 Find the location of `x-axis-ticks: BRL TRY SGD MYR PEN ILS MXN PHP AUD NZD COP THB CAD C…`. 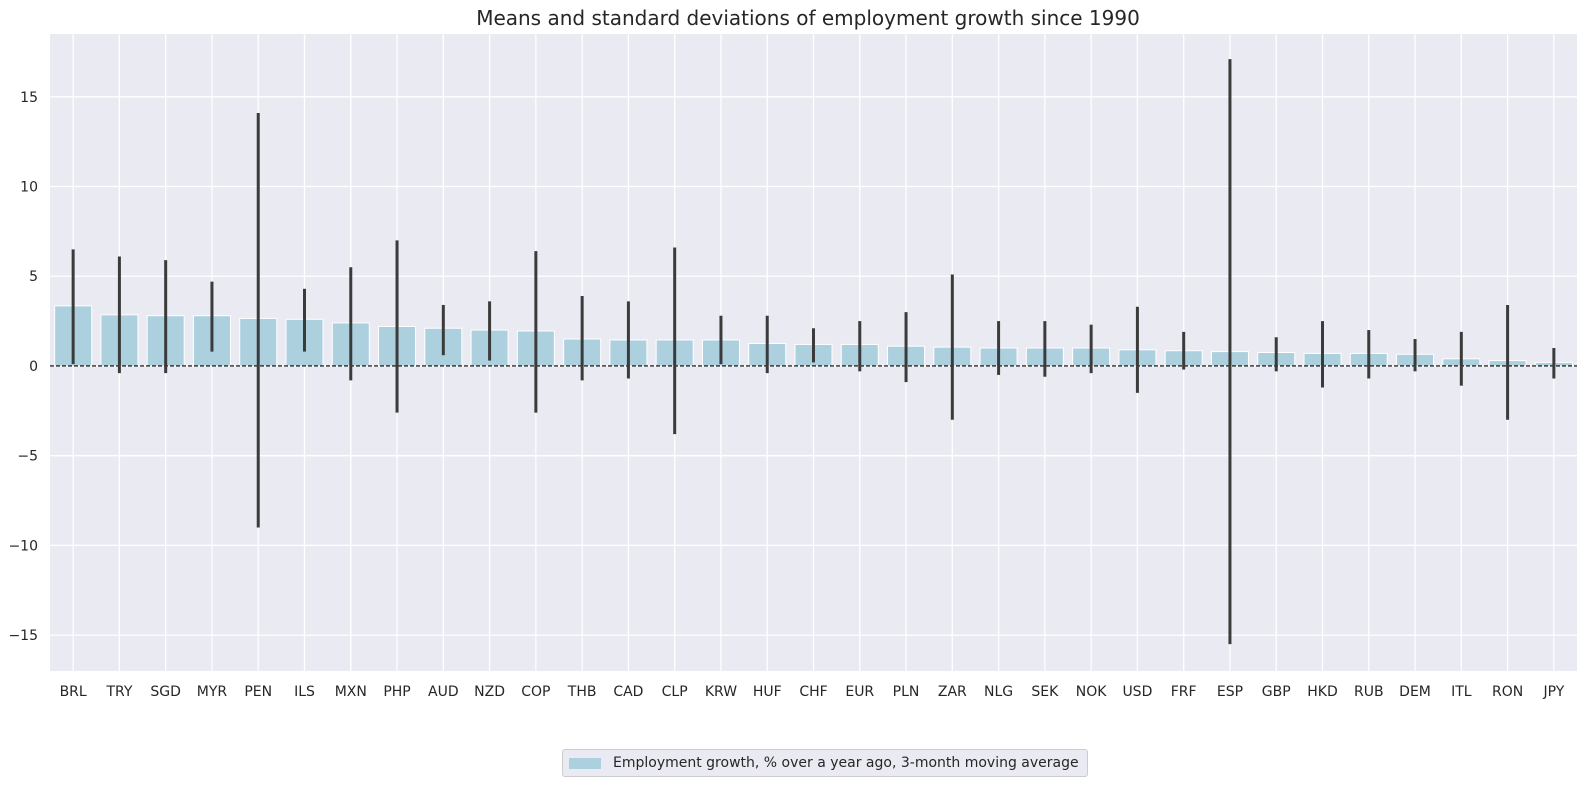

x-axis-ticks: BRL TRY SGD MYR PEN ILS MXN PHP AUD NZD COP THB CAD C… is located at coordinates (812, 692).